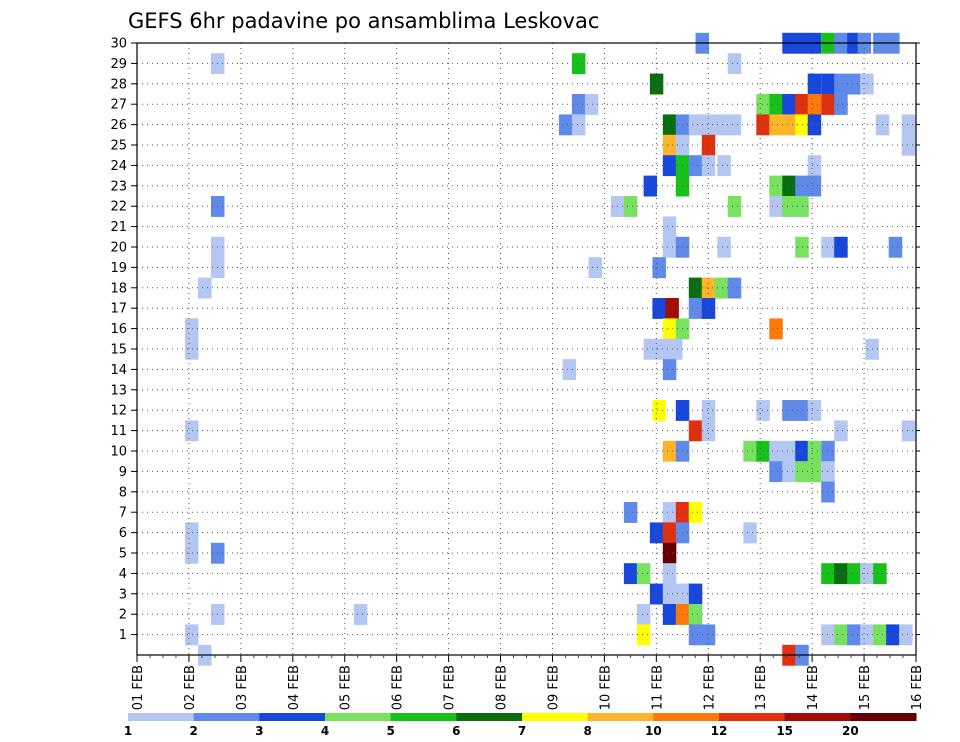 This screenshot has width=960, height=742. I want to click on y-tick-label: 13, so click(118, 390).